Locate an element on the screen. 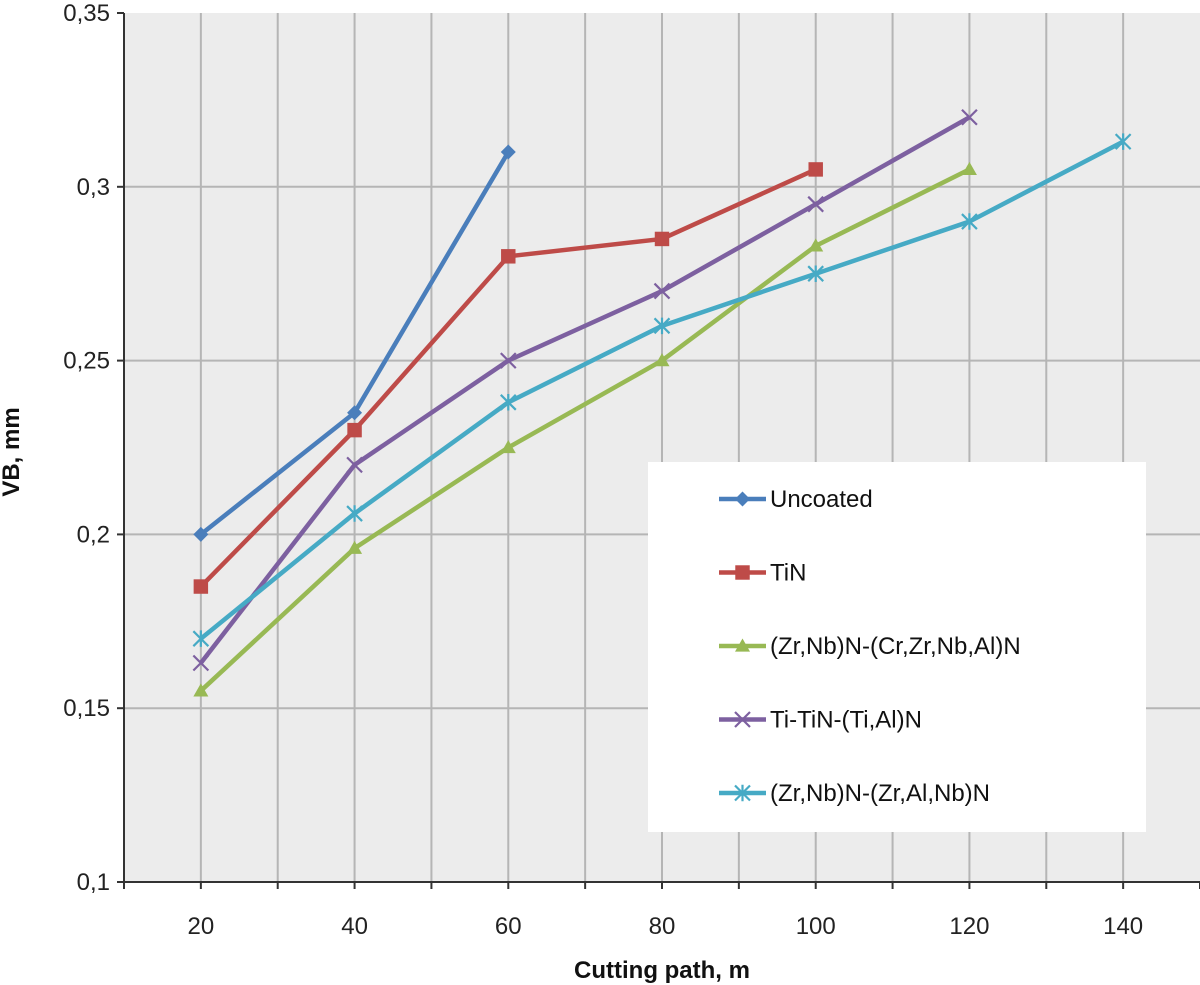  legend-item: Ti-TiN-(Ti,Al)N is located at coordinates (820, 720).